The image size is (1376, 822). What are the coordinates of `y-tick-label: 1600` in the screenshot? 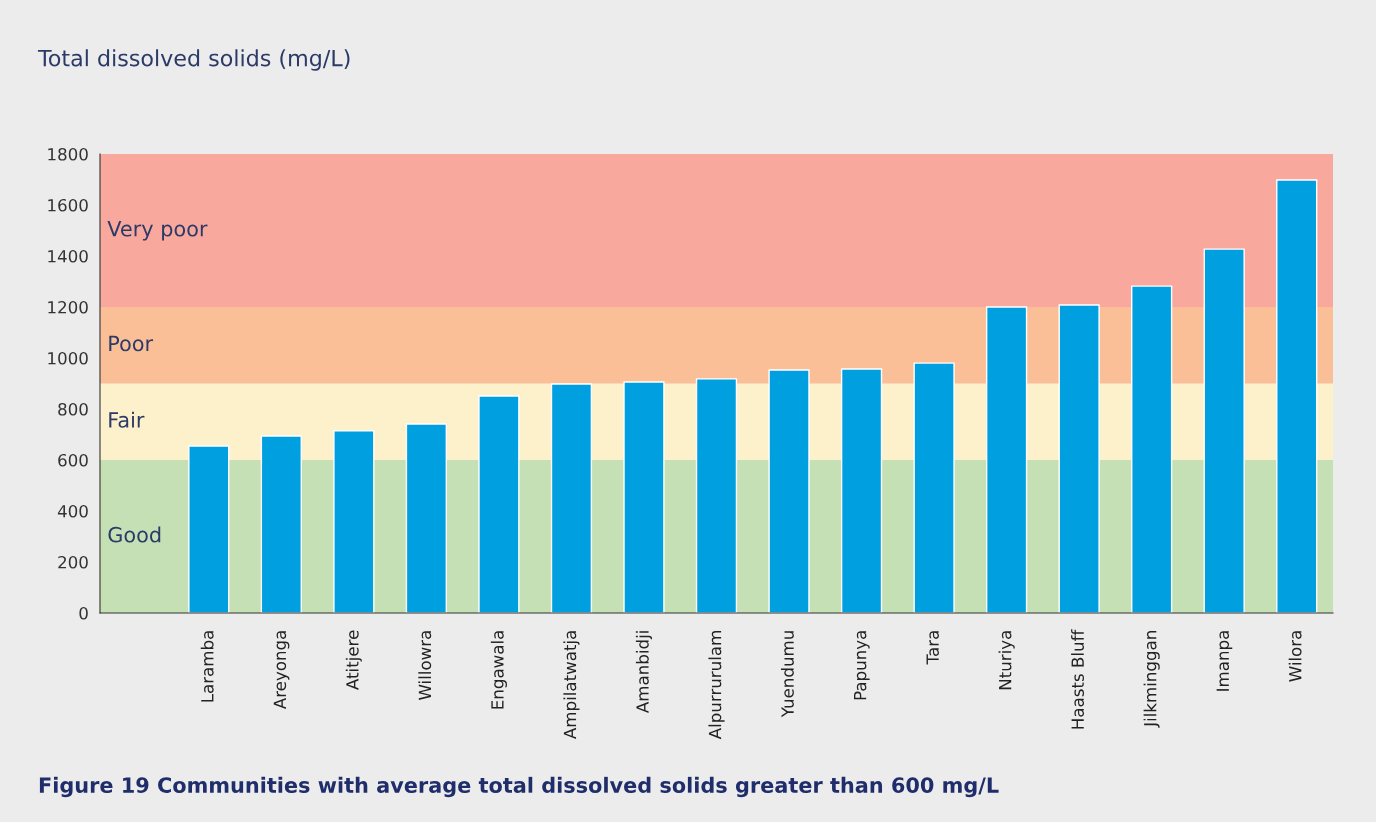 It's located at (68, 205).